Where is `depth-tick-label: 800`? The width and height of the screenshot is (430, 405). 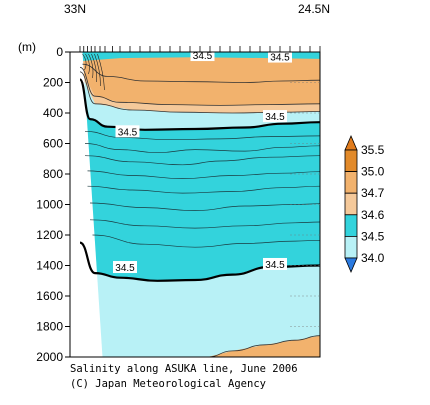
depth-tick-label: 800 is located at coordinates (53, 174).